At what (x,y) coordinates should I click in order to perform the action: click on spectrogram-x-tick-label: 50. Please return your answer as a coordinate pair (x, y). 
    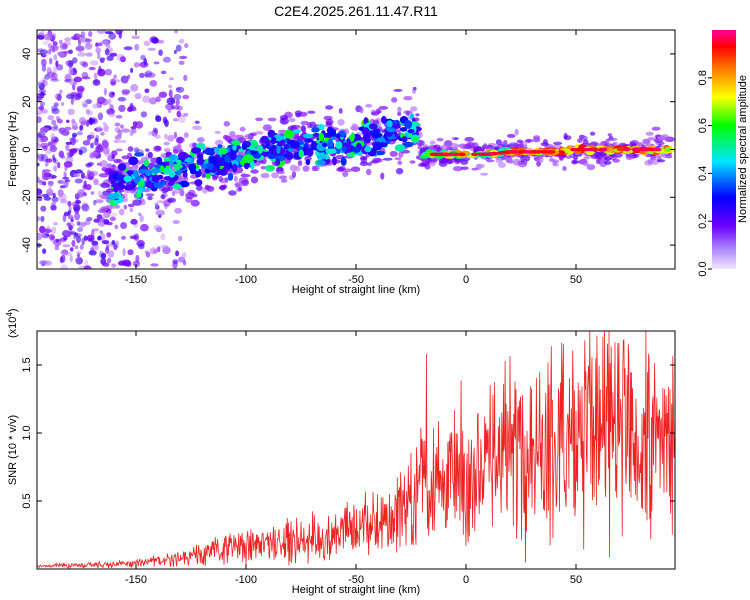
    Looking at the image, I should click on (576, 280).